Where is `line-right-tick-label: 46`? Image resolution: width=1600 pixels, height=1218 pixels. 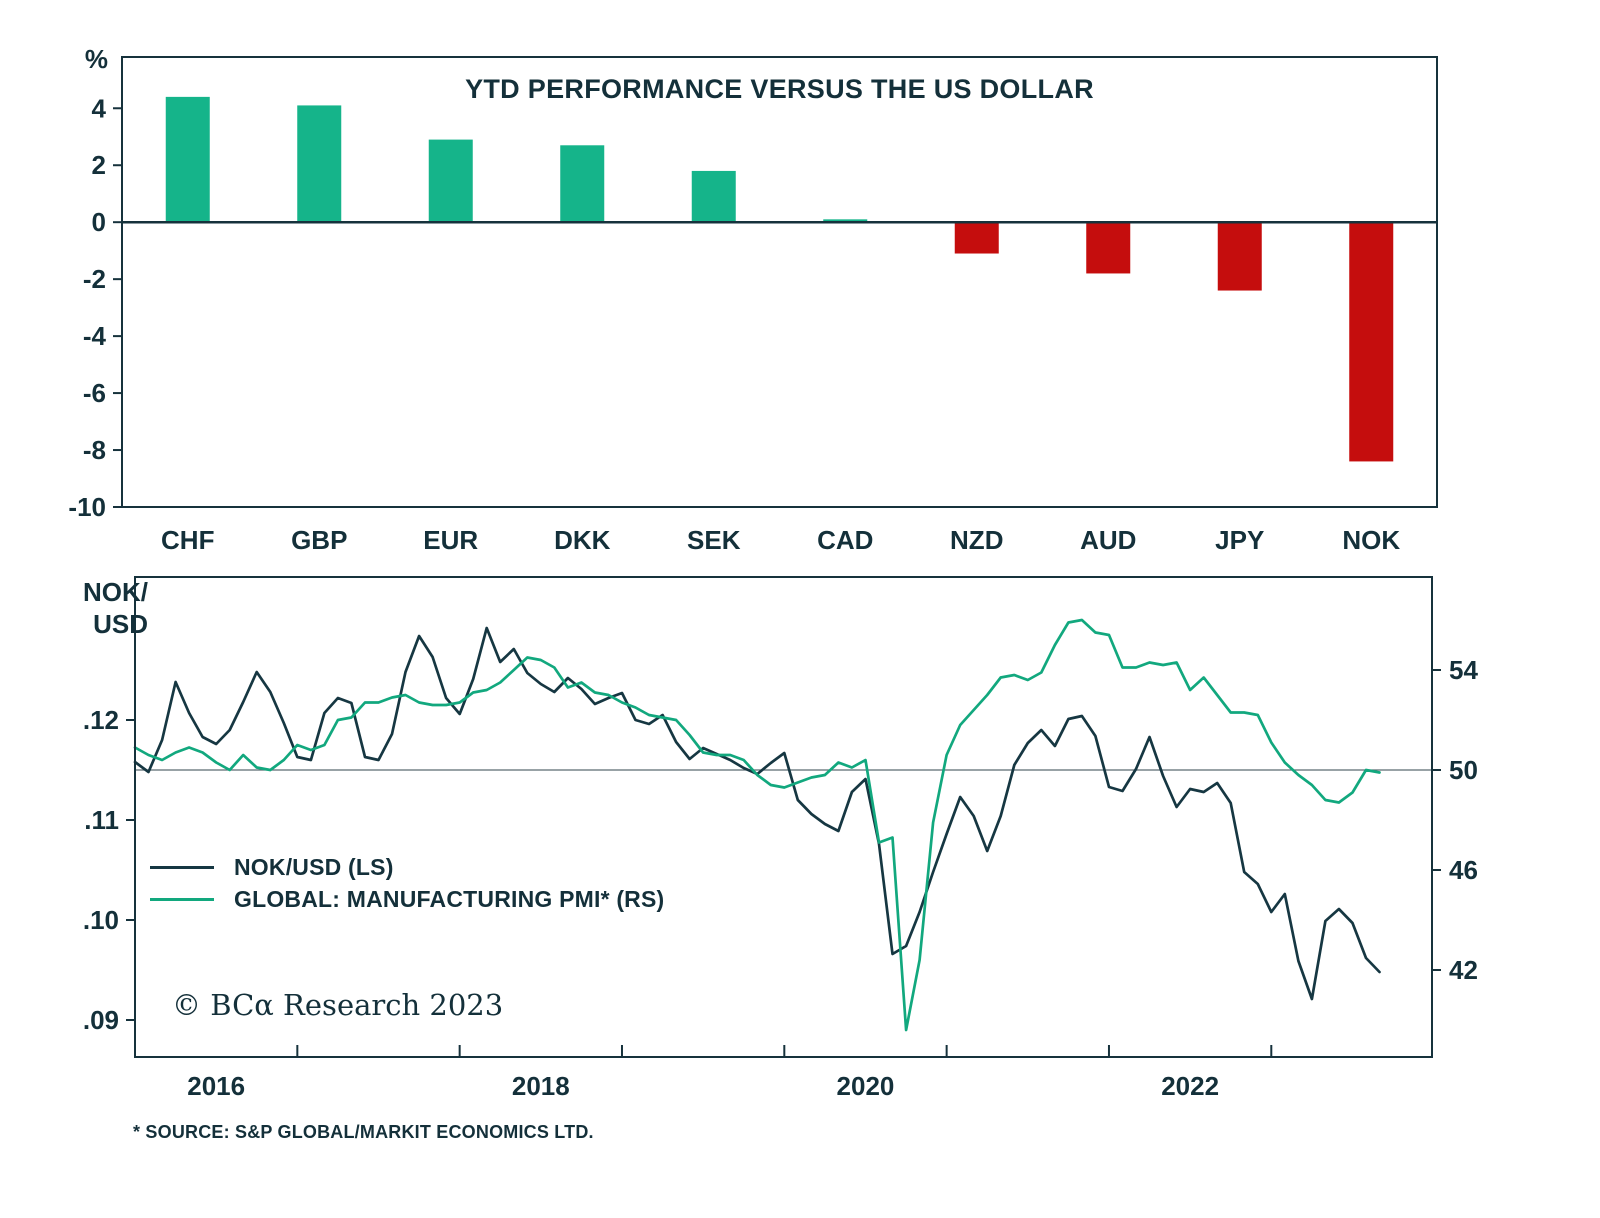 line-right-tick-label: 46 is located at coordinates (1463, 870).